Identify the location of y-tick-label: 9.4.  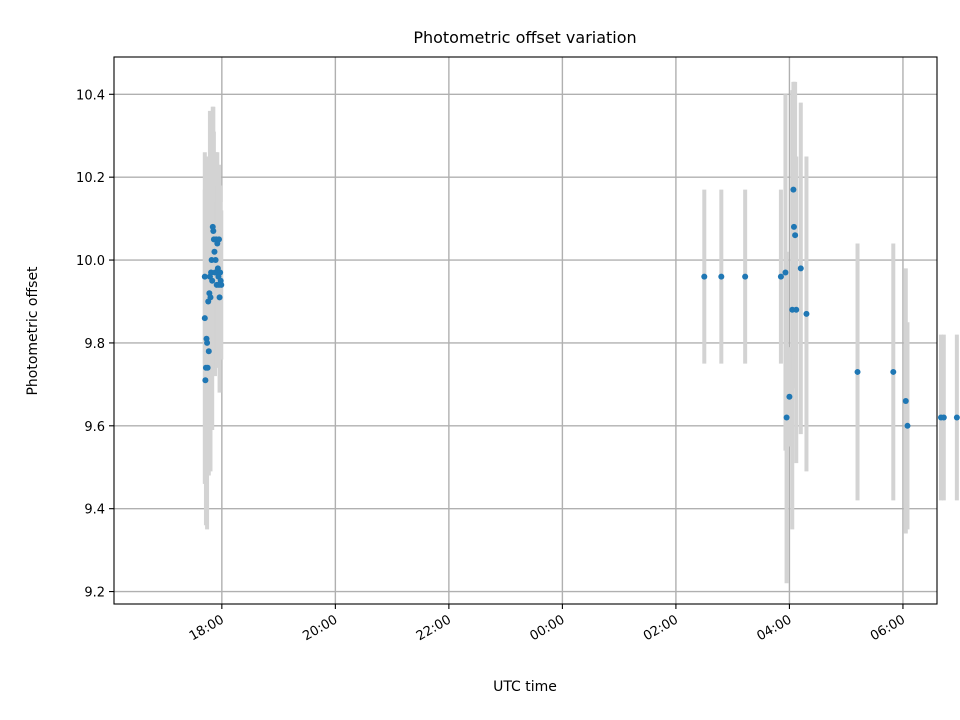
(94, 510).